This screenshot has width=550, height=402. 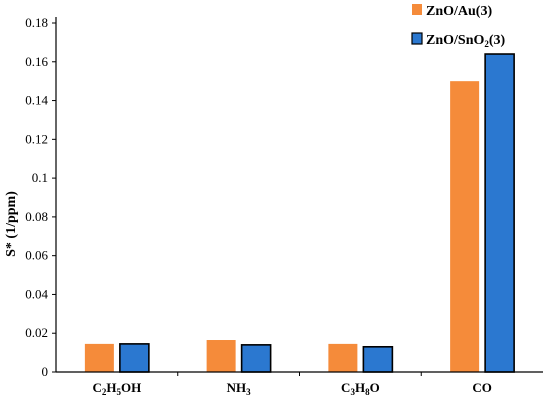 I want to click on y-tick-label: 0.16, so click(x=36, y=61).